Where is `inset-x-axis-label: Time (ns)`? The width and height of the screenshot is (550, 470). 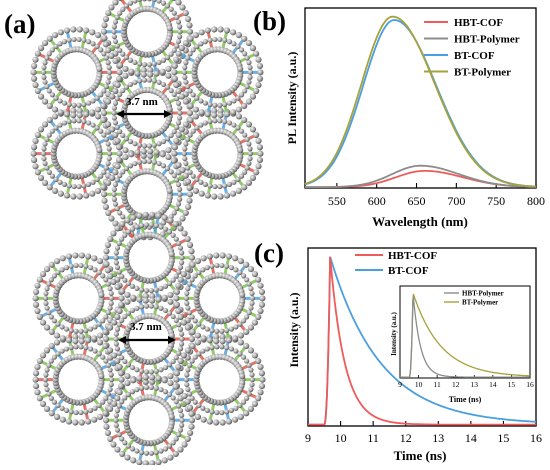
inset-x-axis-label: Time (ns) is located at coordinates (465, 399).